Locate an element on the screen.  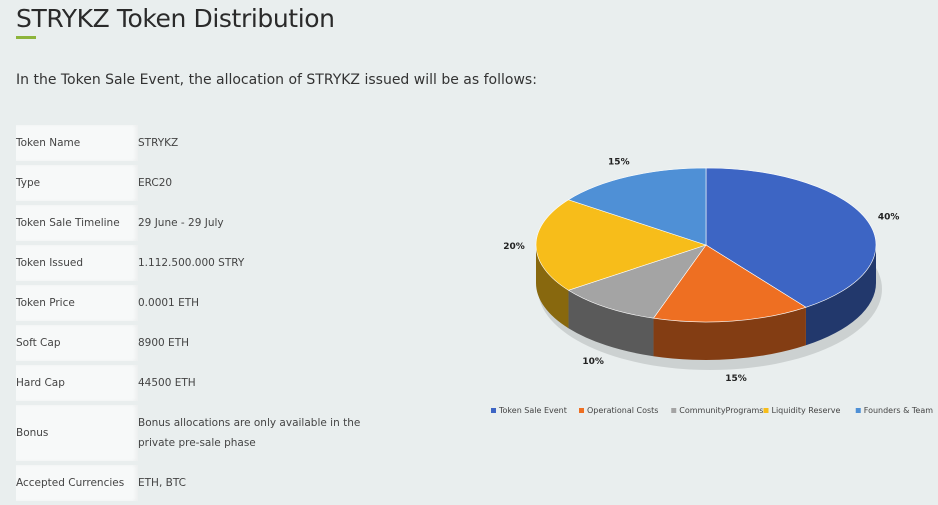
token-issued-value: 1.112.500.000 STRY is located at coordinates (253, 265).